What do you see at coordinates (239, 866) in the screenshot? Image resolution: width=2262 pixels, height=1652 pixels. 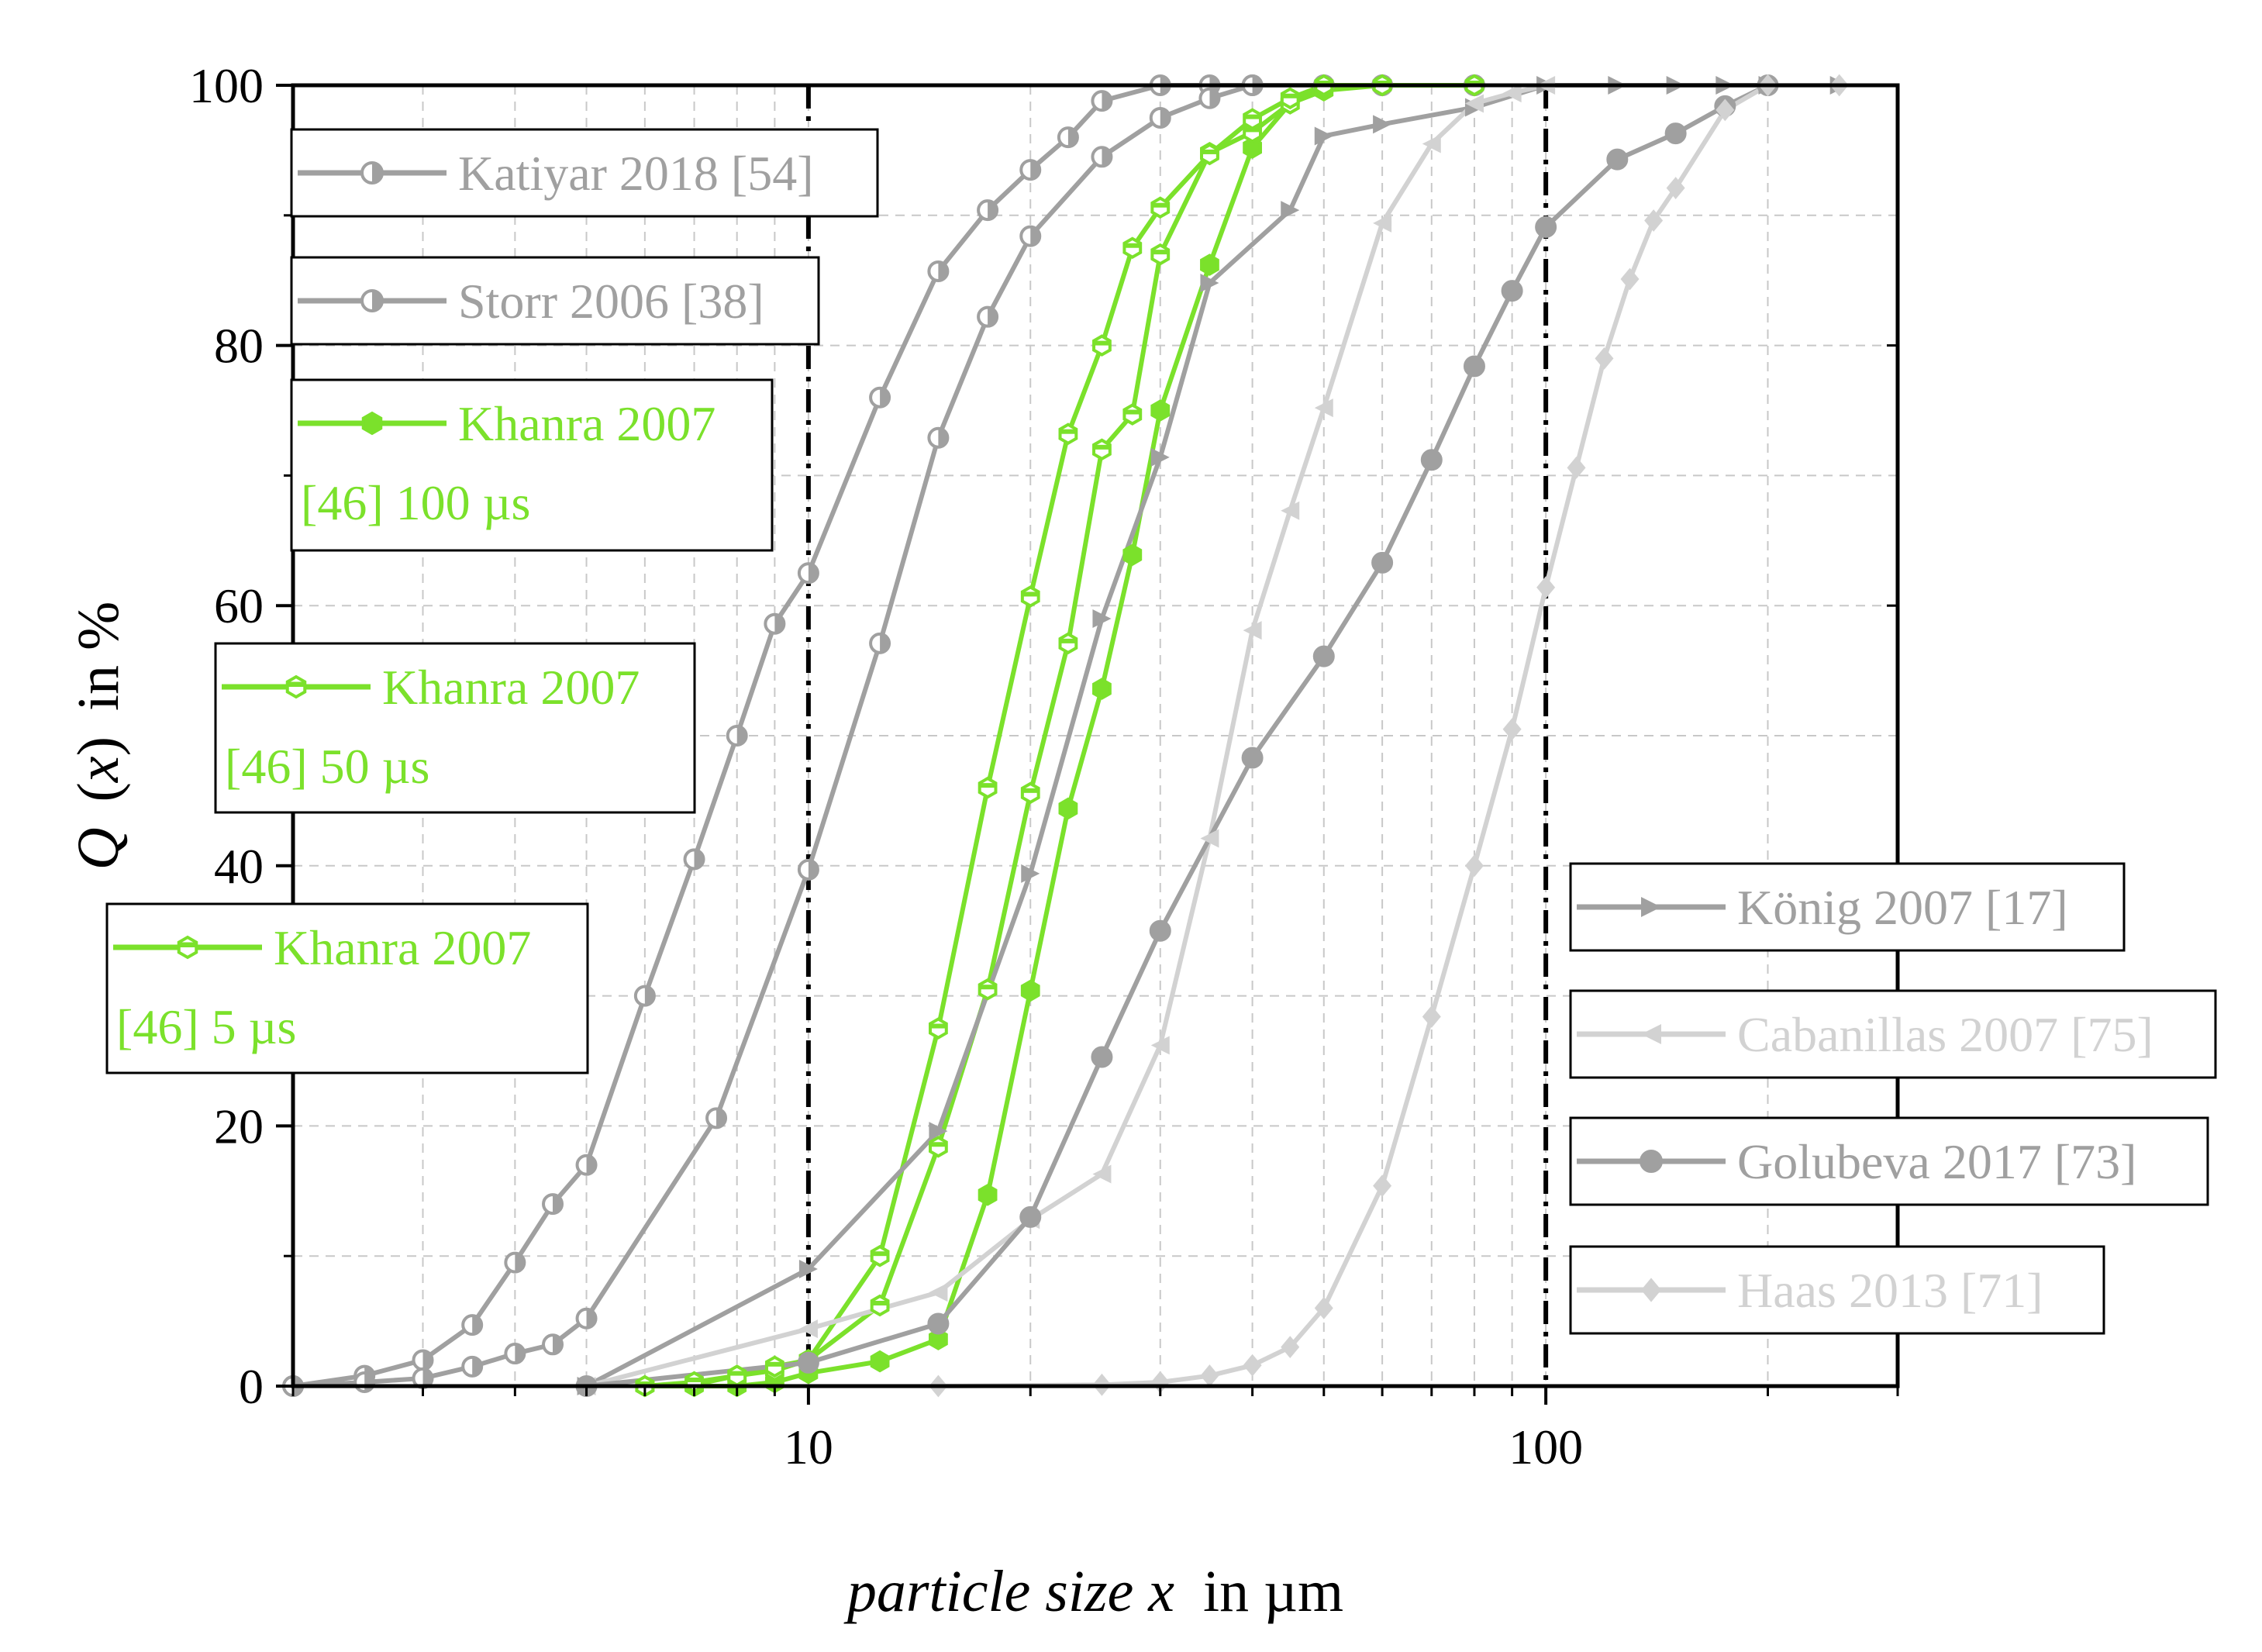 I see `y-tick-label: 40` at bounding box center [239, 866].